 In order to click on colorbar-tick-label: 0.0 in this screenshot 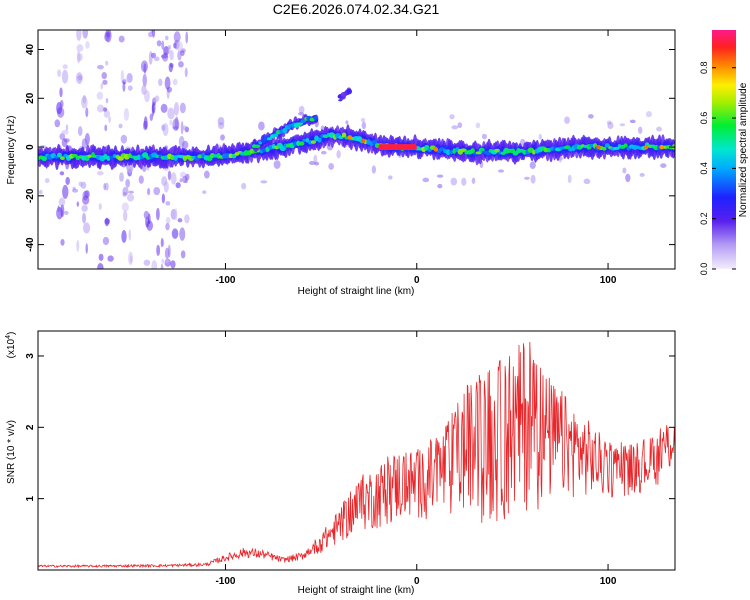, I will do `click(704, 269)`.